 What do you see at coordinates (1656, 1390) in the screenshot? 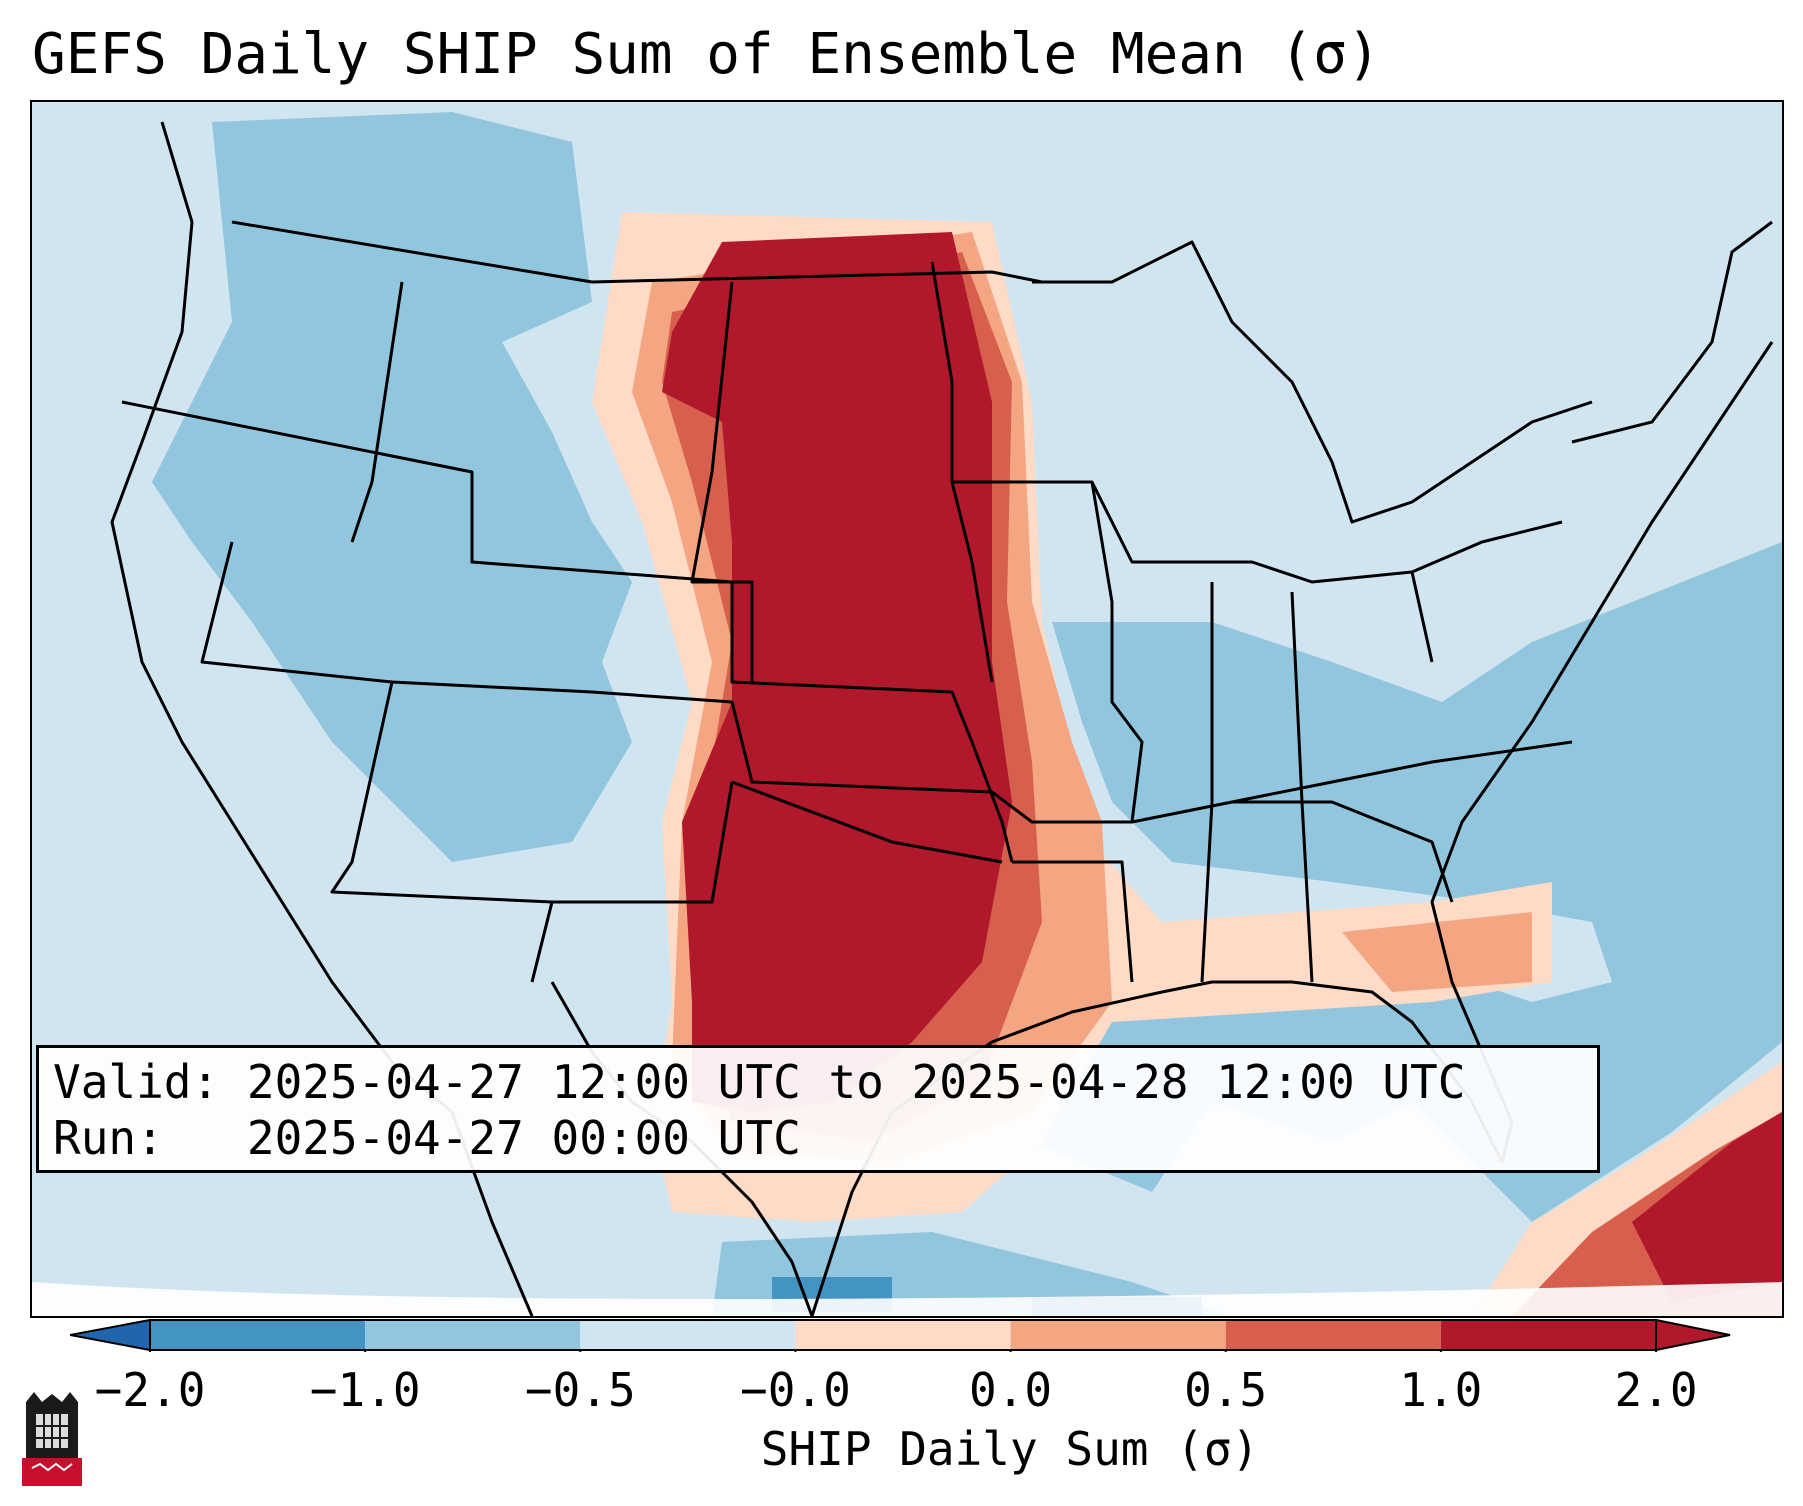
I see `colorbar-tick-label: 2.0` at bounding box center [1656, 1390].